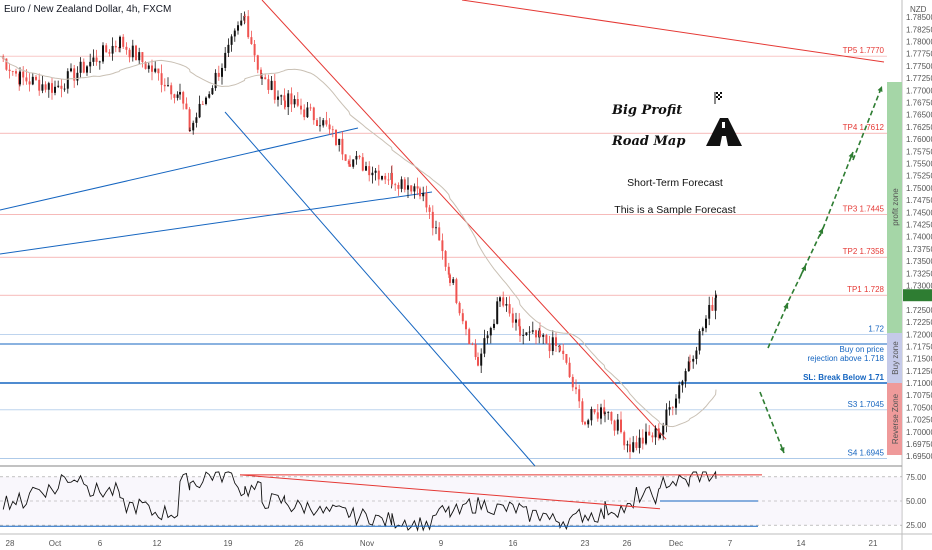 Image resolution: width=932 pixels, height=550 pixels. I want to click on rsi-tick-label: 50.00, so click(916, 501).